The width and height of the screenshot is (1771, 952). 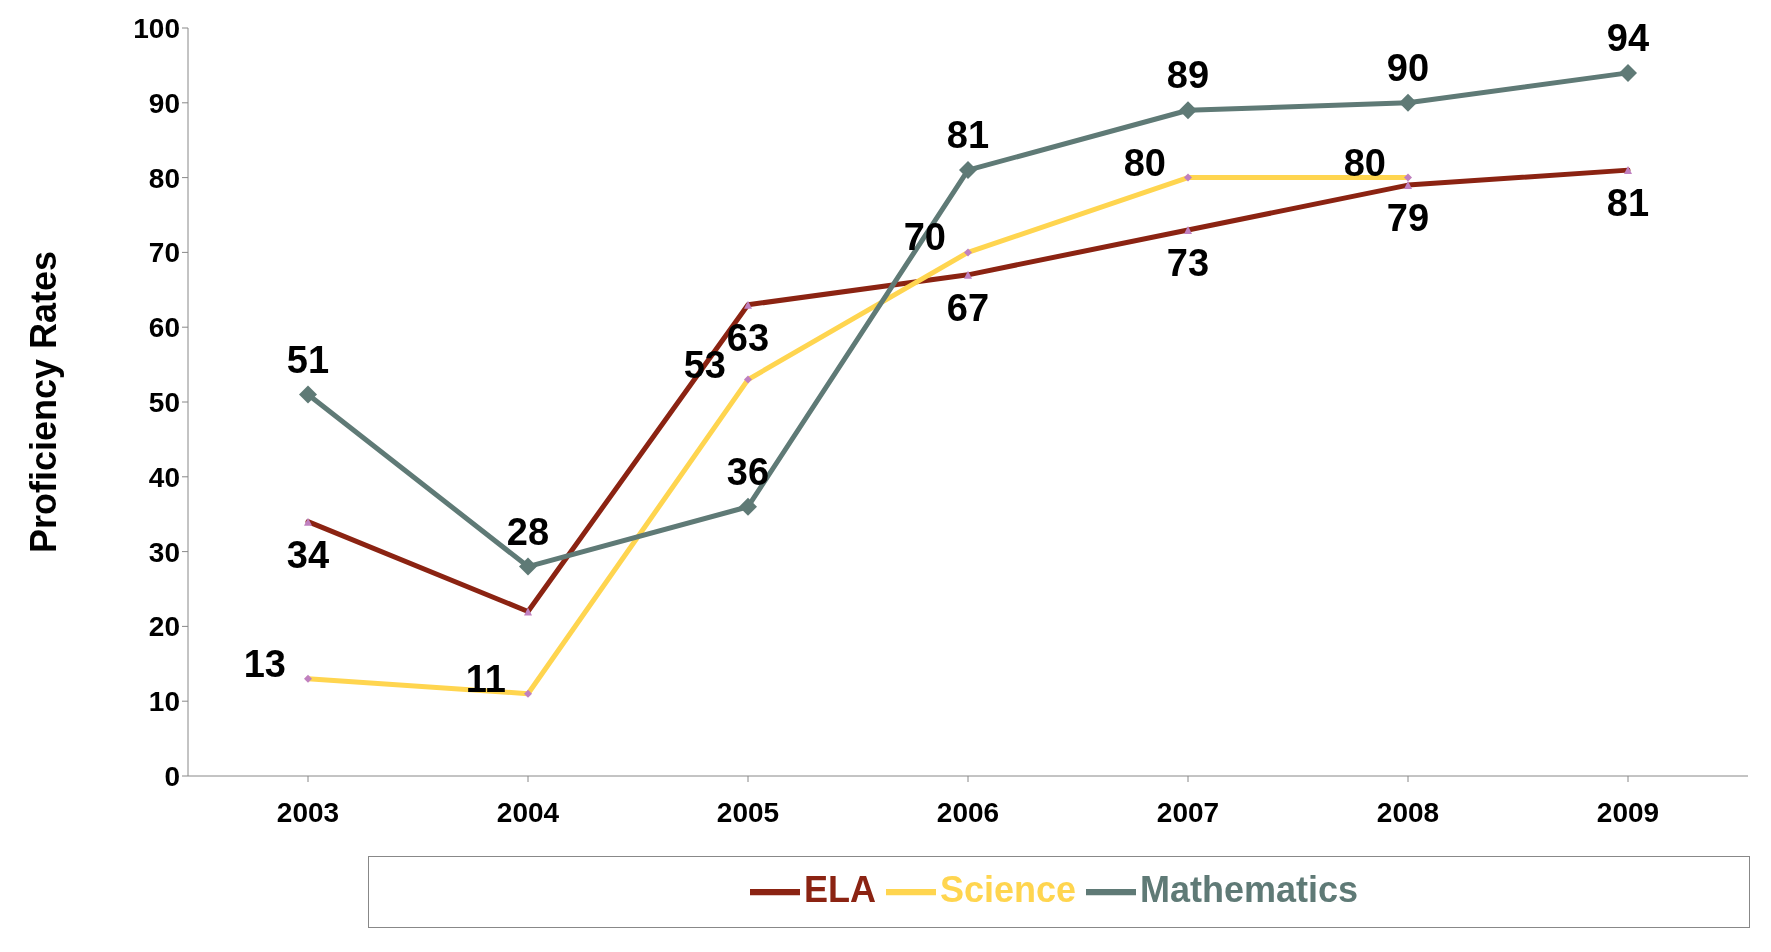 What do you see at coordinates (172, 776) in the screenshot?
I see `y-tick-label: 0` at bounding box center [172, 776].